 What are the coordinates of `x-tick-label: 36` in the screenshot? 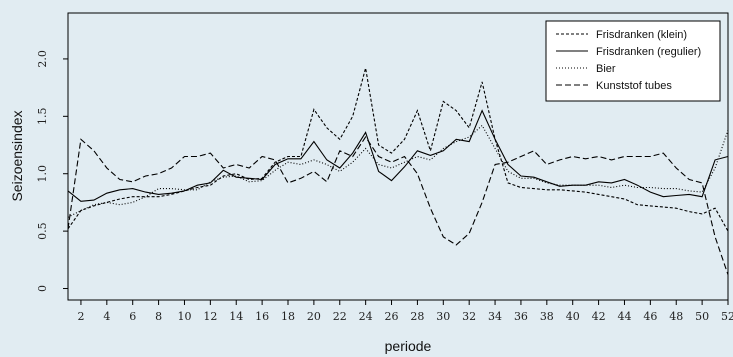 It's located at (521, 316).